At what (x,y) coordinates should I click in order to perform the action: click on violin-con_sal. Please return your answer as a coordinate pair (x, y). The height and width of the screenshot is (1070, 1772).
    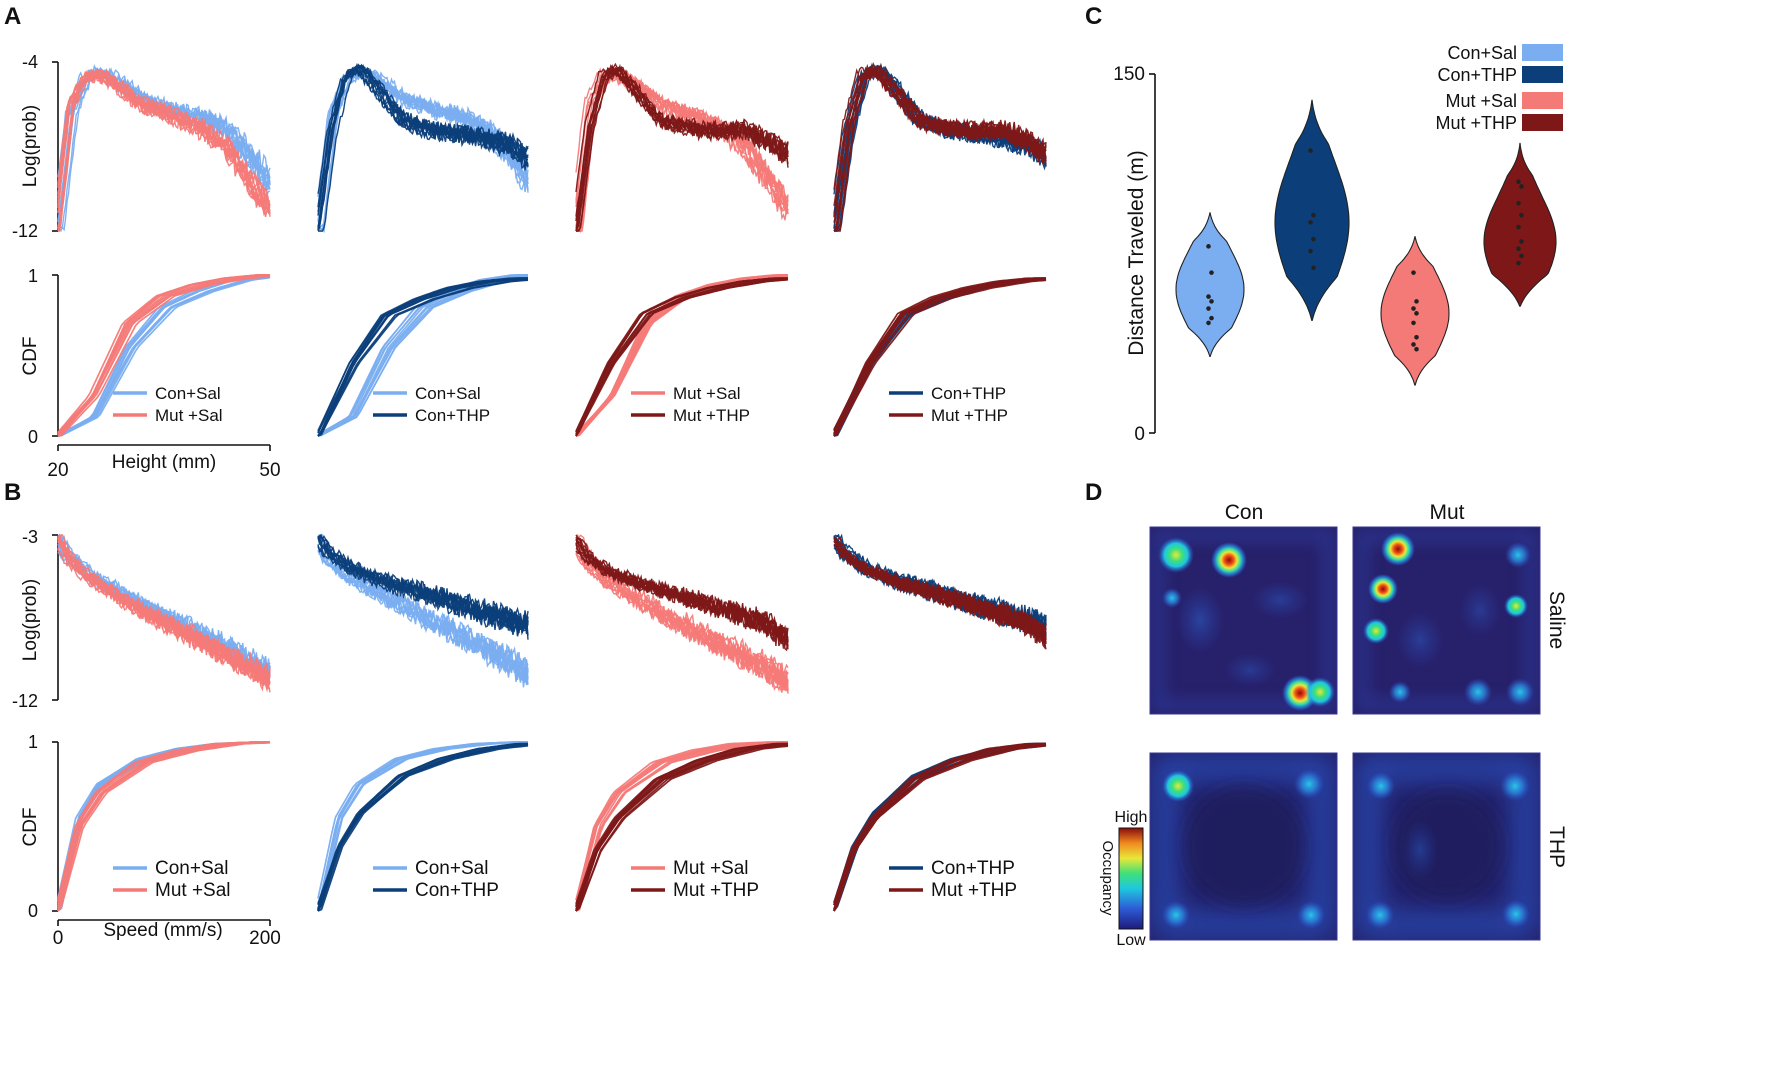
    Looking at the image, I should click on (1210, 284).